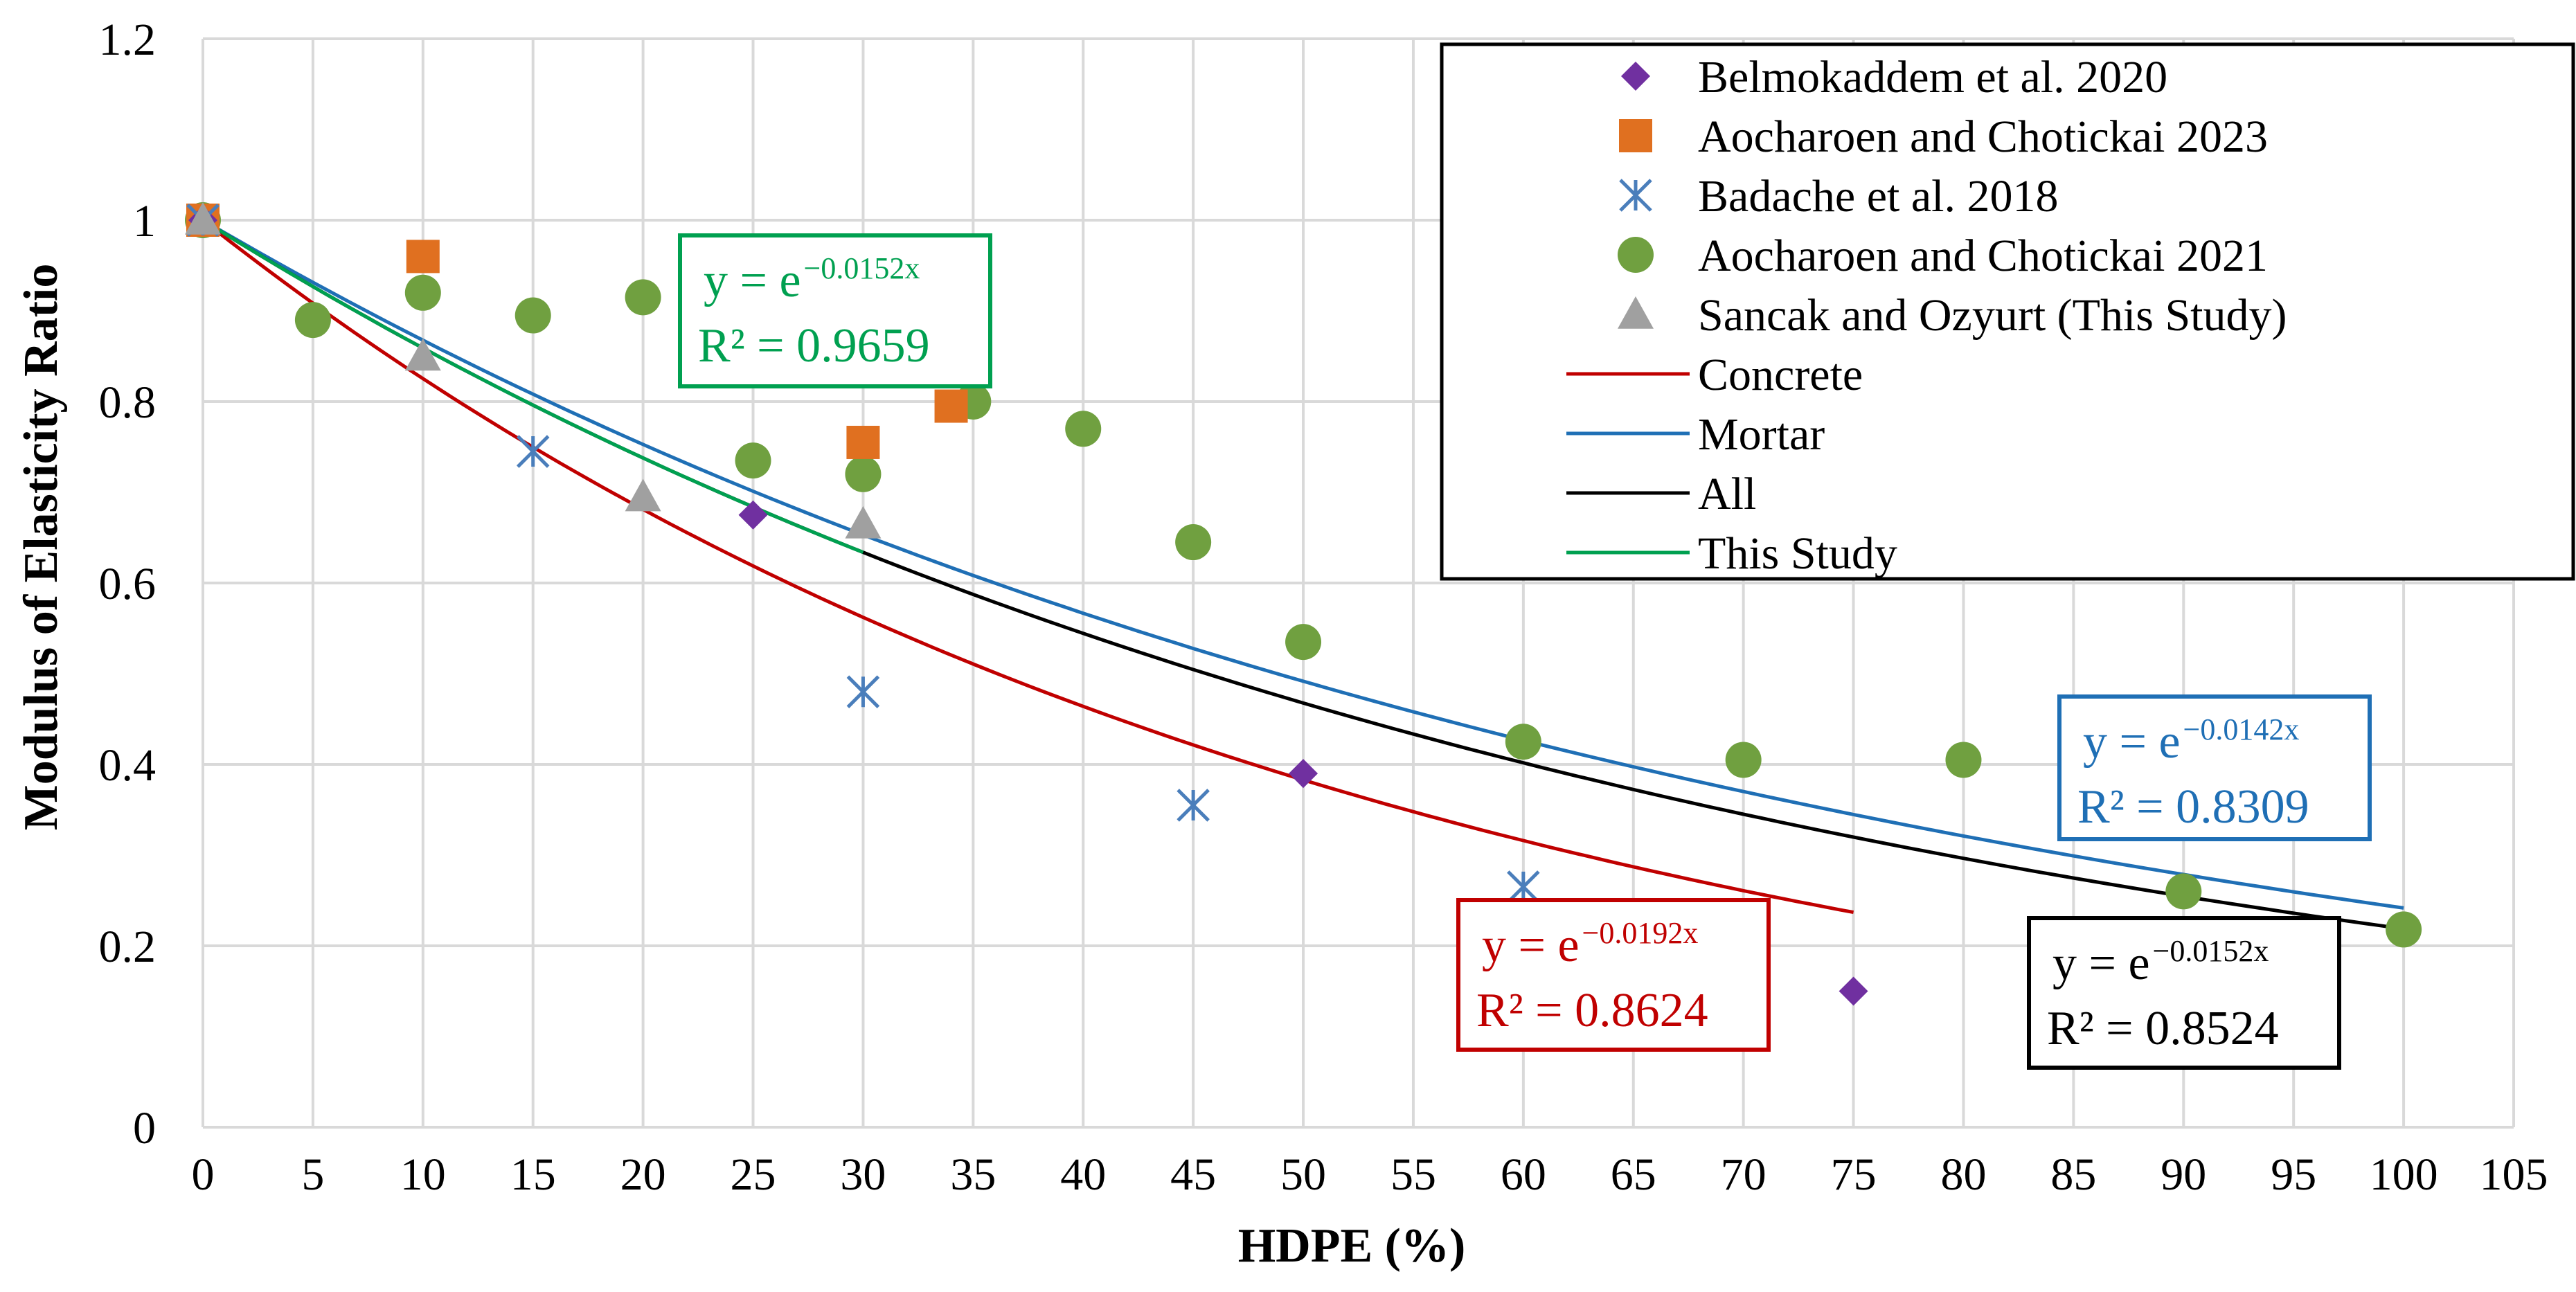  What do you see at coordinates (863, 1174) in the screenshot?
I see `x-tick-label: 30` at bounding box center [863, 1174].